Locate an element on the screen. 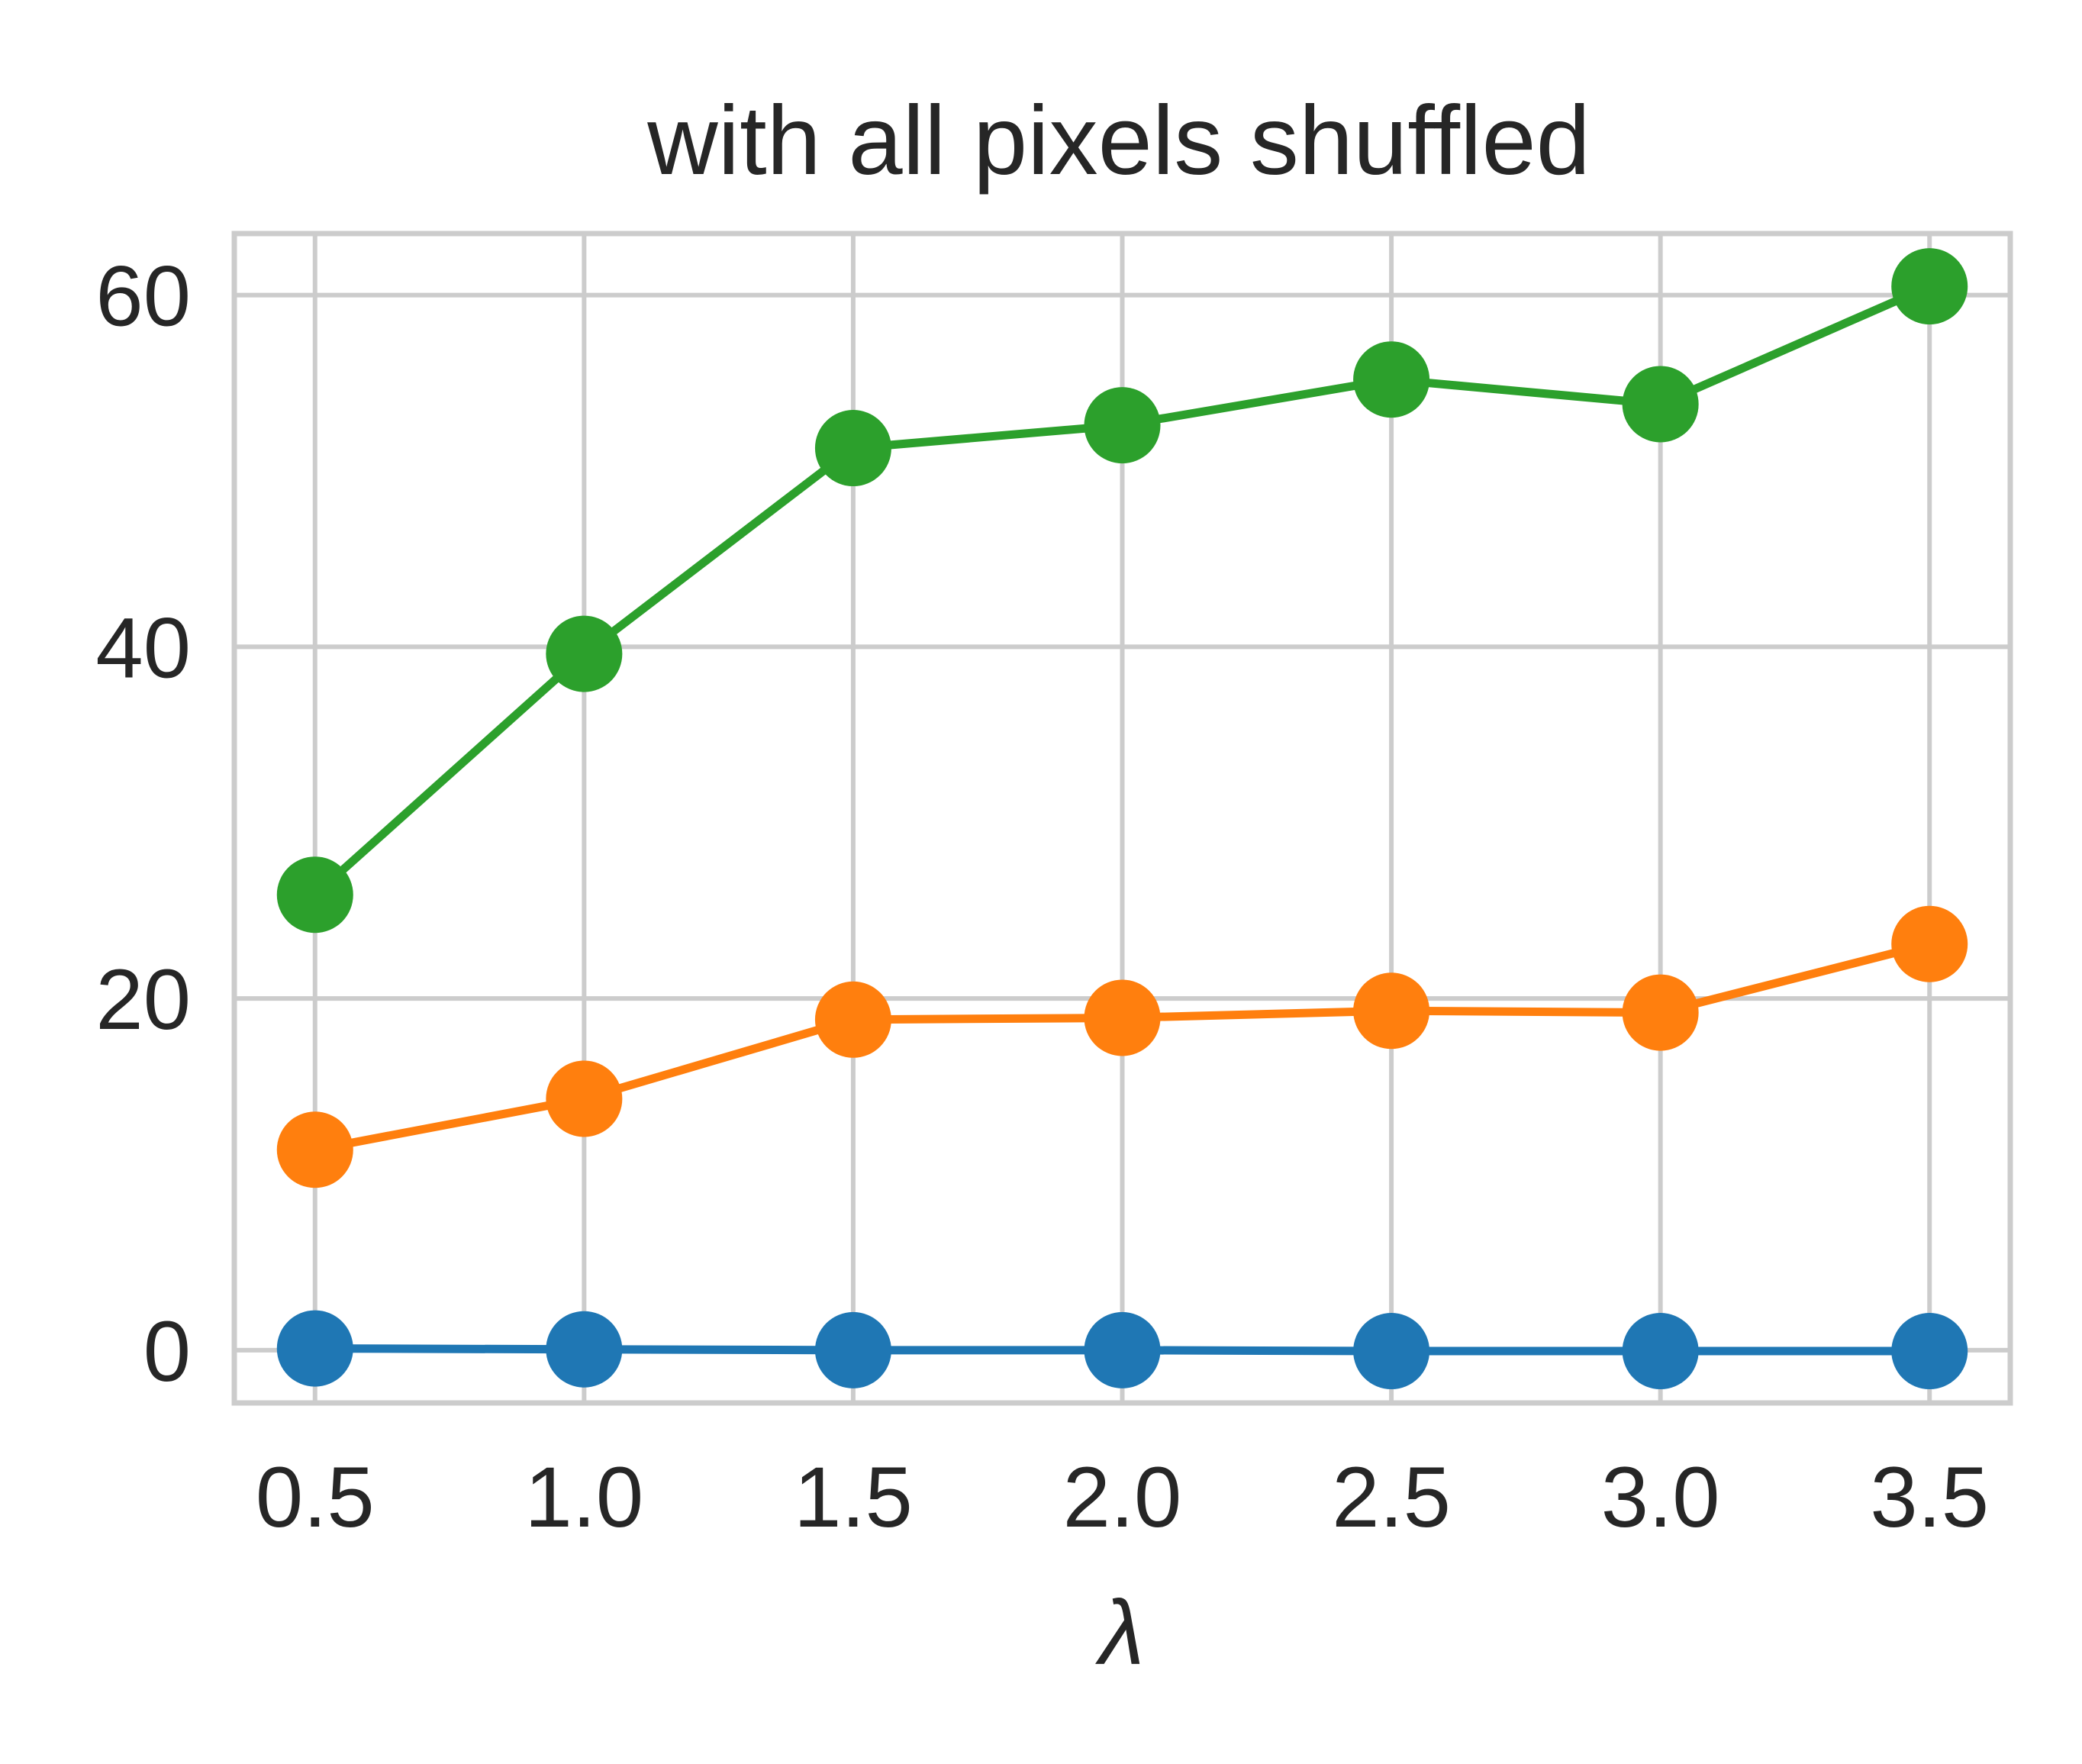 The image size is (2082, 1764). y-tick-label: 40 is located at coordinates (143, 647).